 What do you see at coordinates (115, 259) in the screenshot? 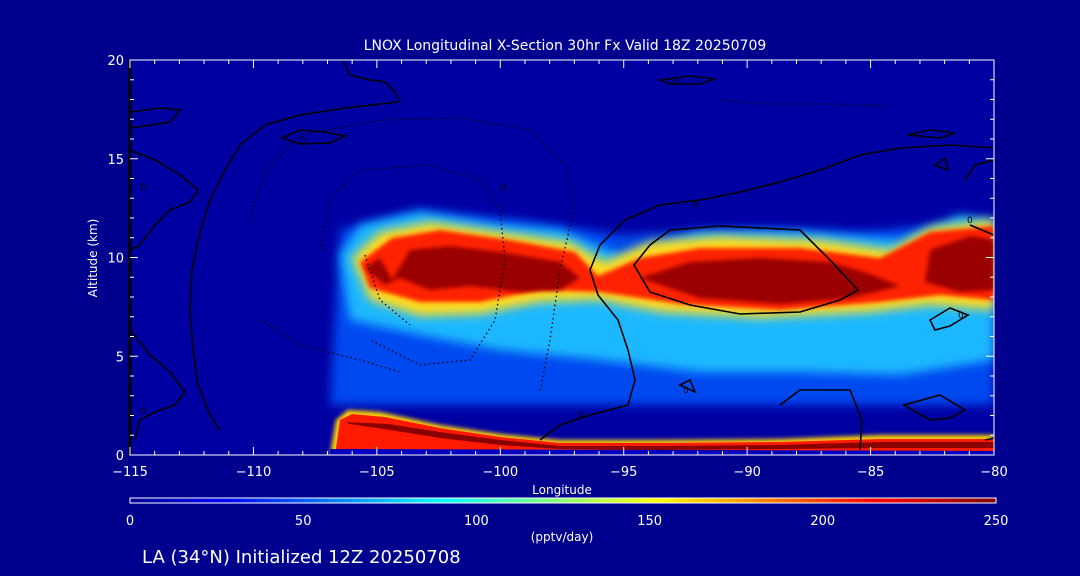
I see `y-tick-label: 10` at bounding box center [115, 259].